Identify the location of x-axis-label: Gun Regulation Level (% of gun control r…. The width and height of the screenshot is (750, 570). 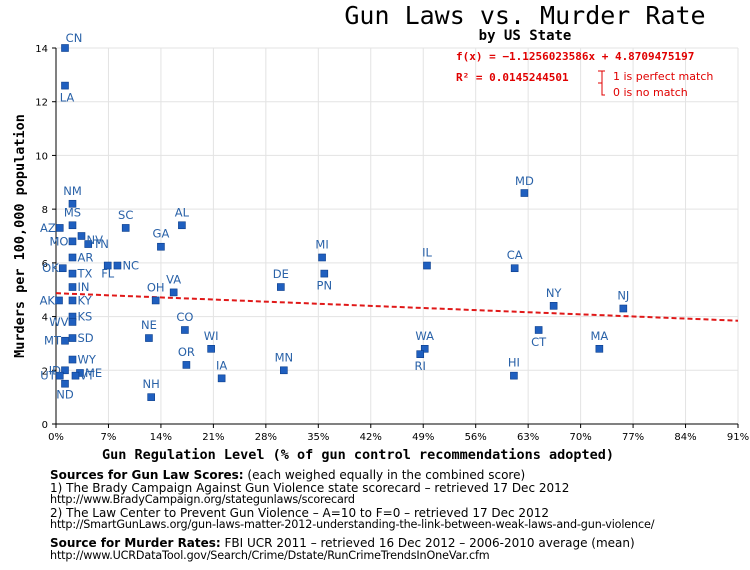
(358, 455).